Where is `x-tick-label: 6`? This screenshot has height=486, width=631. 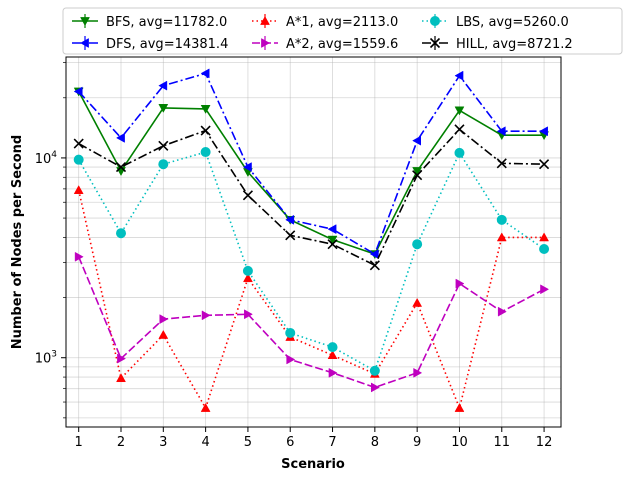 x-tick-label: 6 is located at coordinates (290, 442).